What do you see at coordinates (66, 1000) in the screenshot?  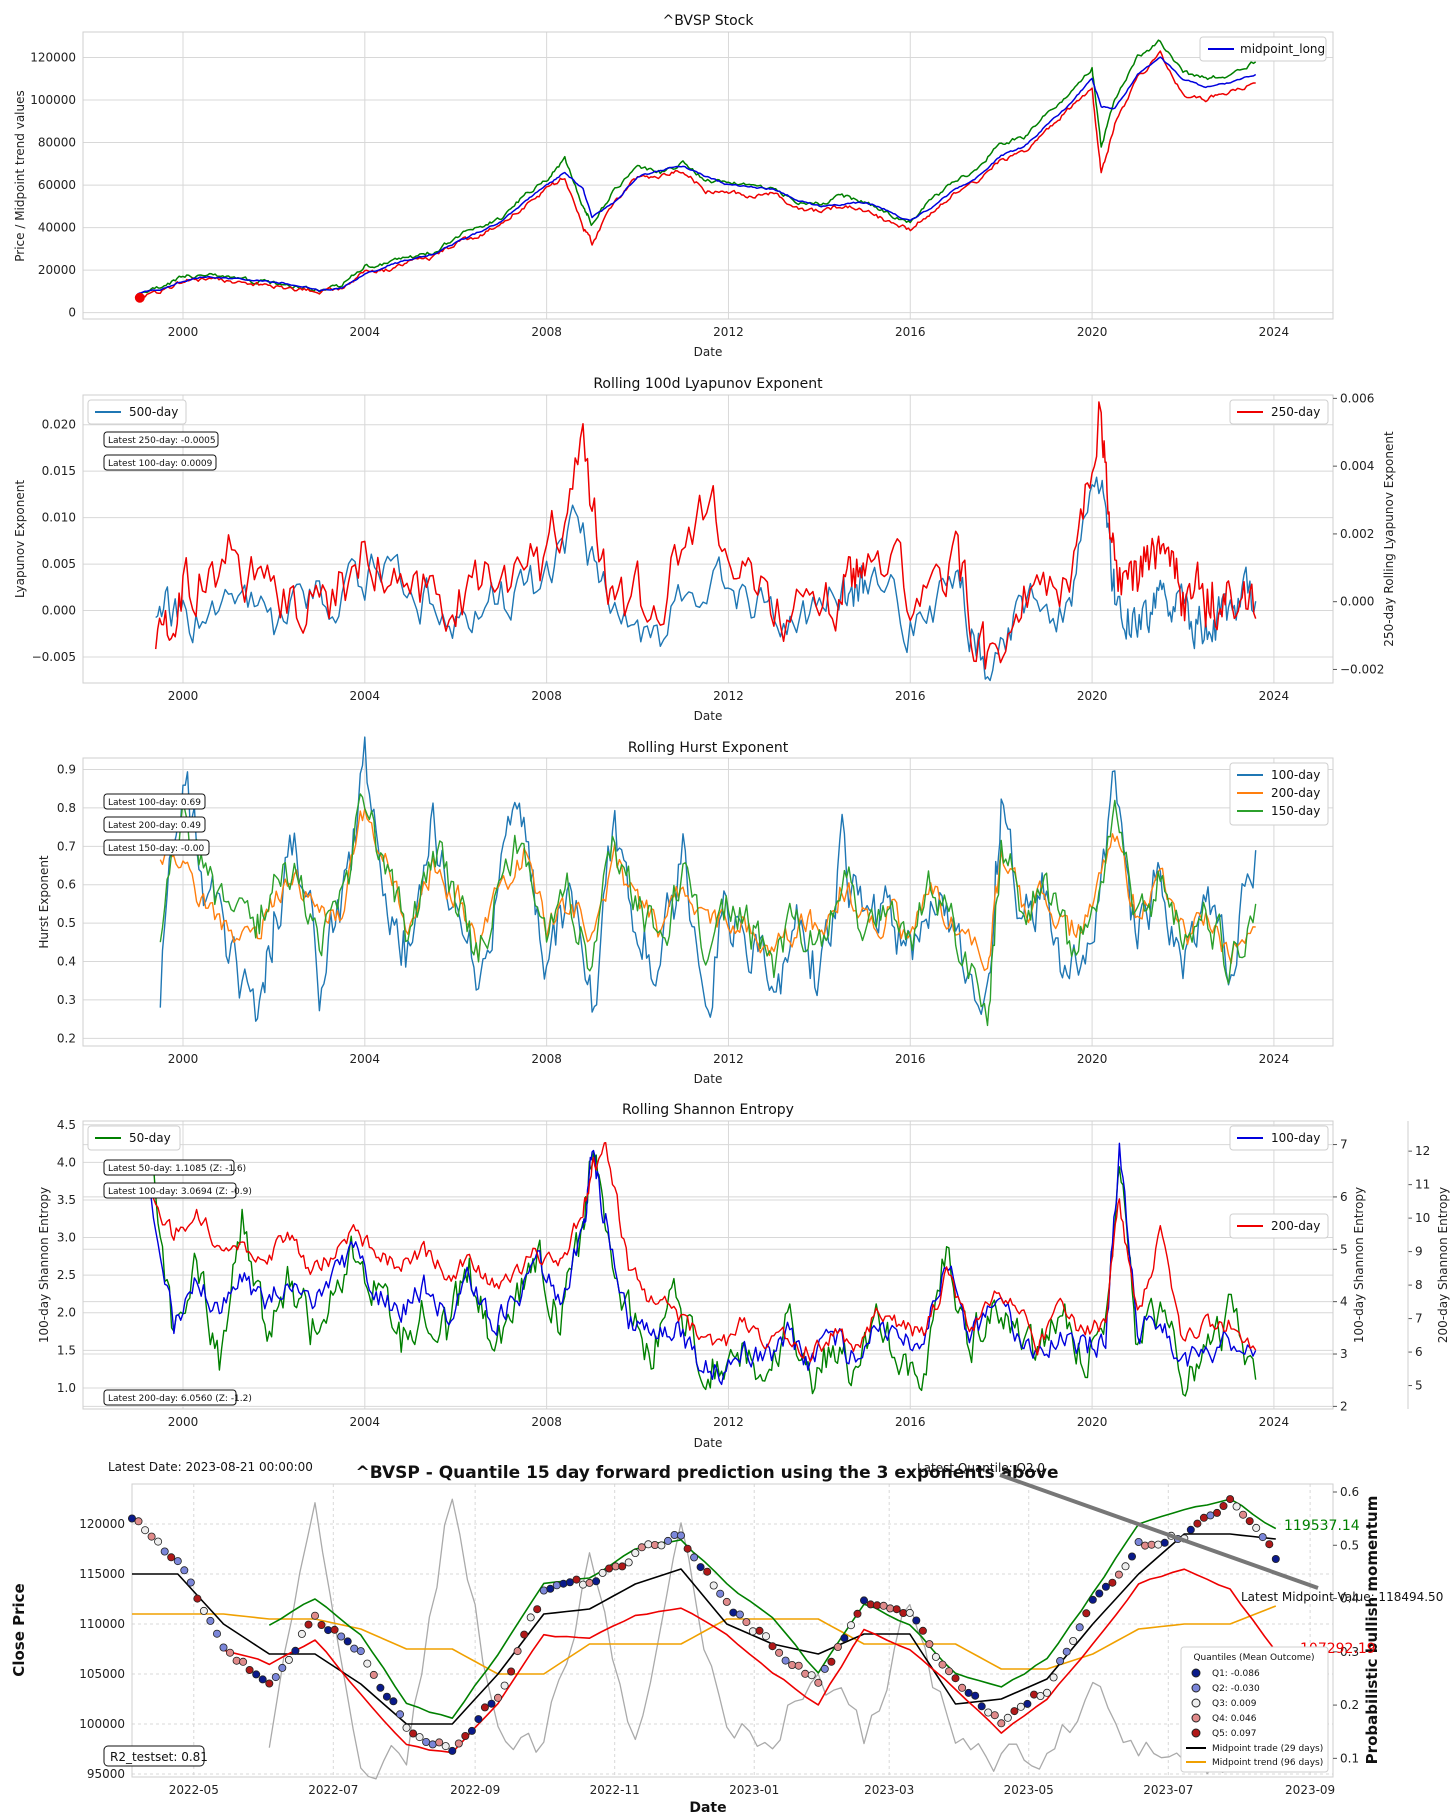 I see `y-tick-label: 0.3` at bounding box center [66, 1000].